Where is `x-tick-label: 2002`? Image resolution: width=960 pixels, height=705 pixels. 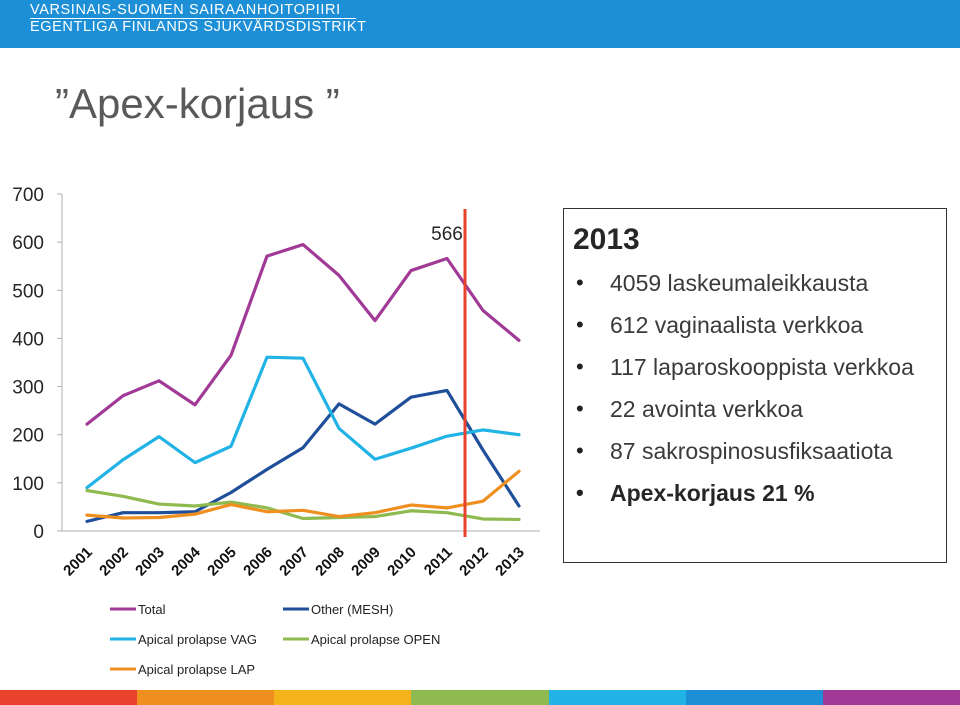
x-tick-label: 2002 is located at coordinates (114, 562).